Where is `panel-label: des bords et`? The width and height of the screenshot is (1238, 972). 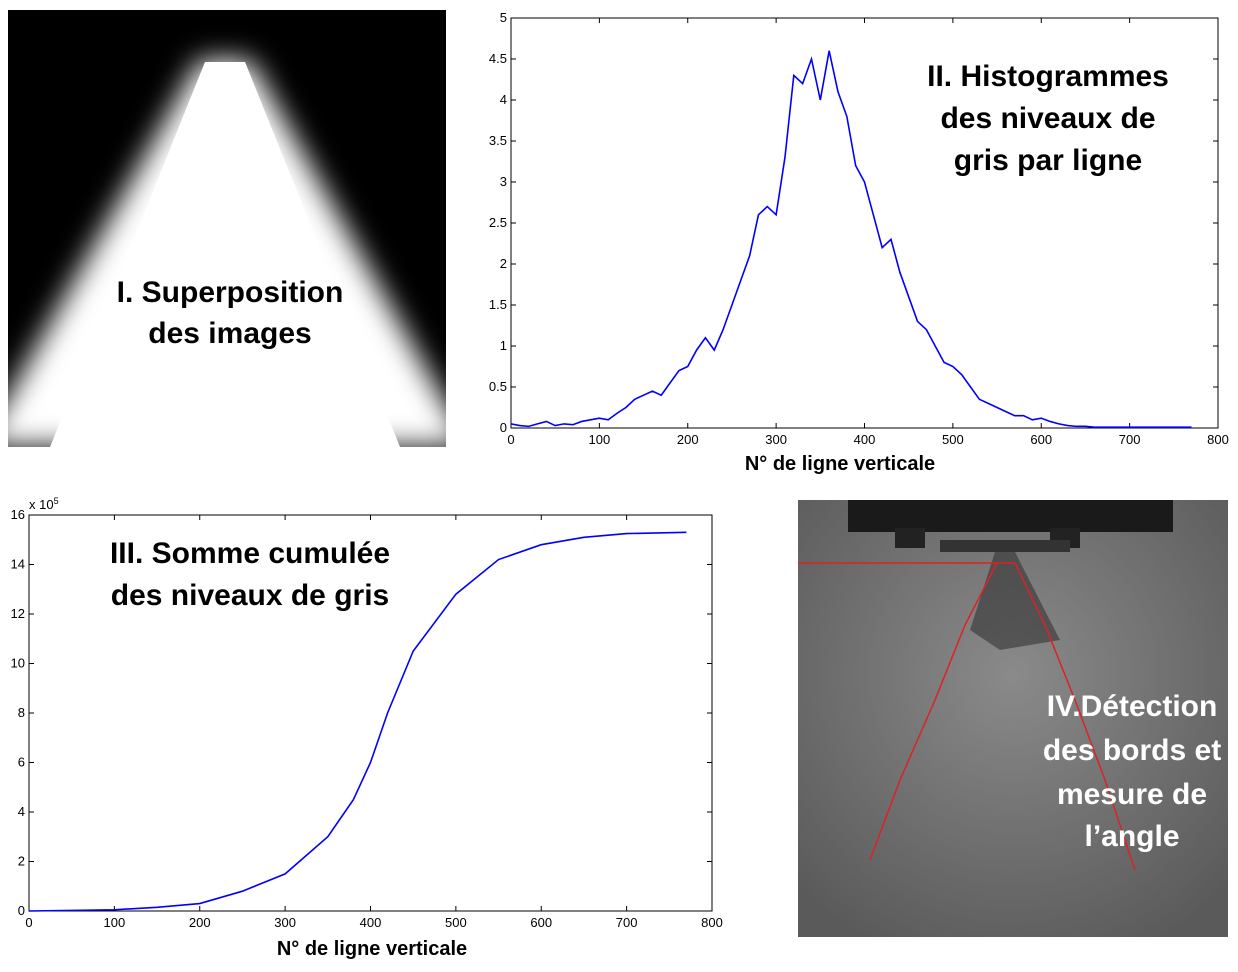
panel-label: des bords et is located at coordinates (1132, 750).